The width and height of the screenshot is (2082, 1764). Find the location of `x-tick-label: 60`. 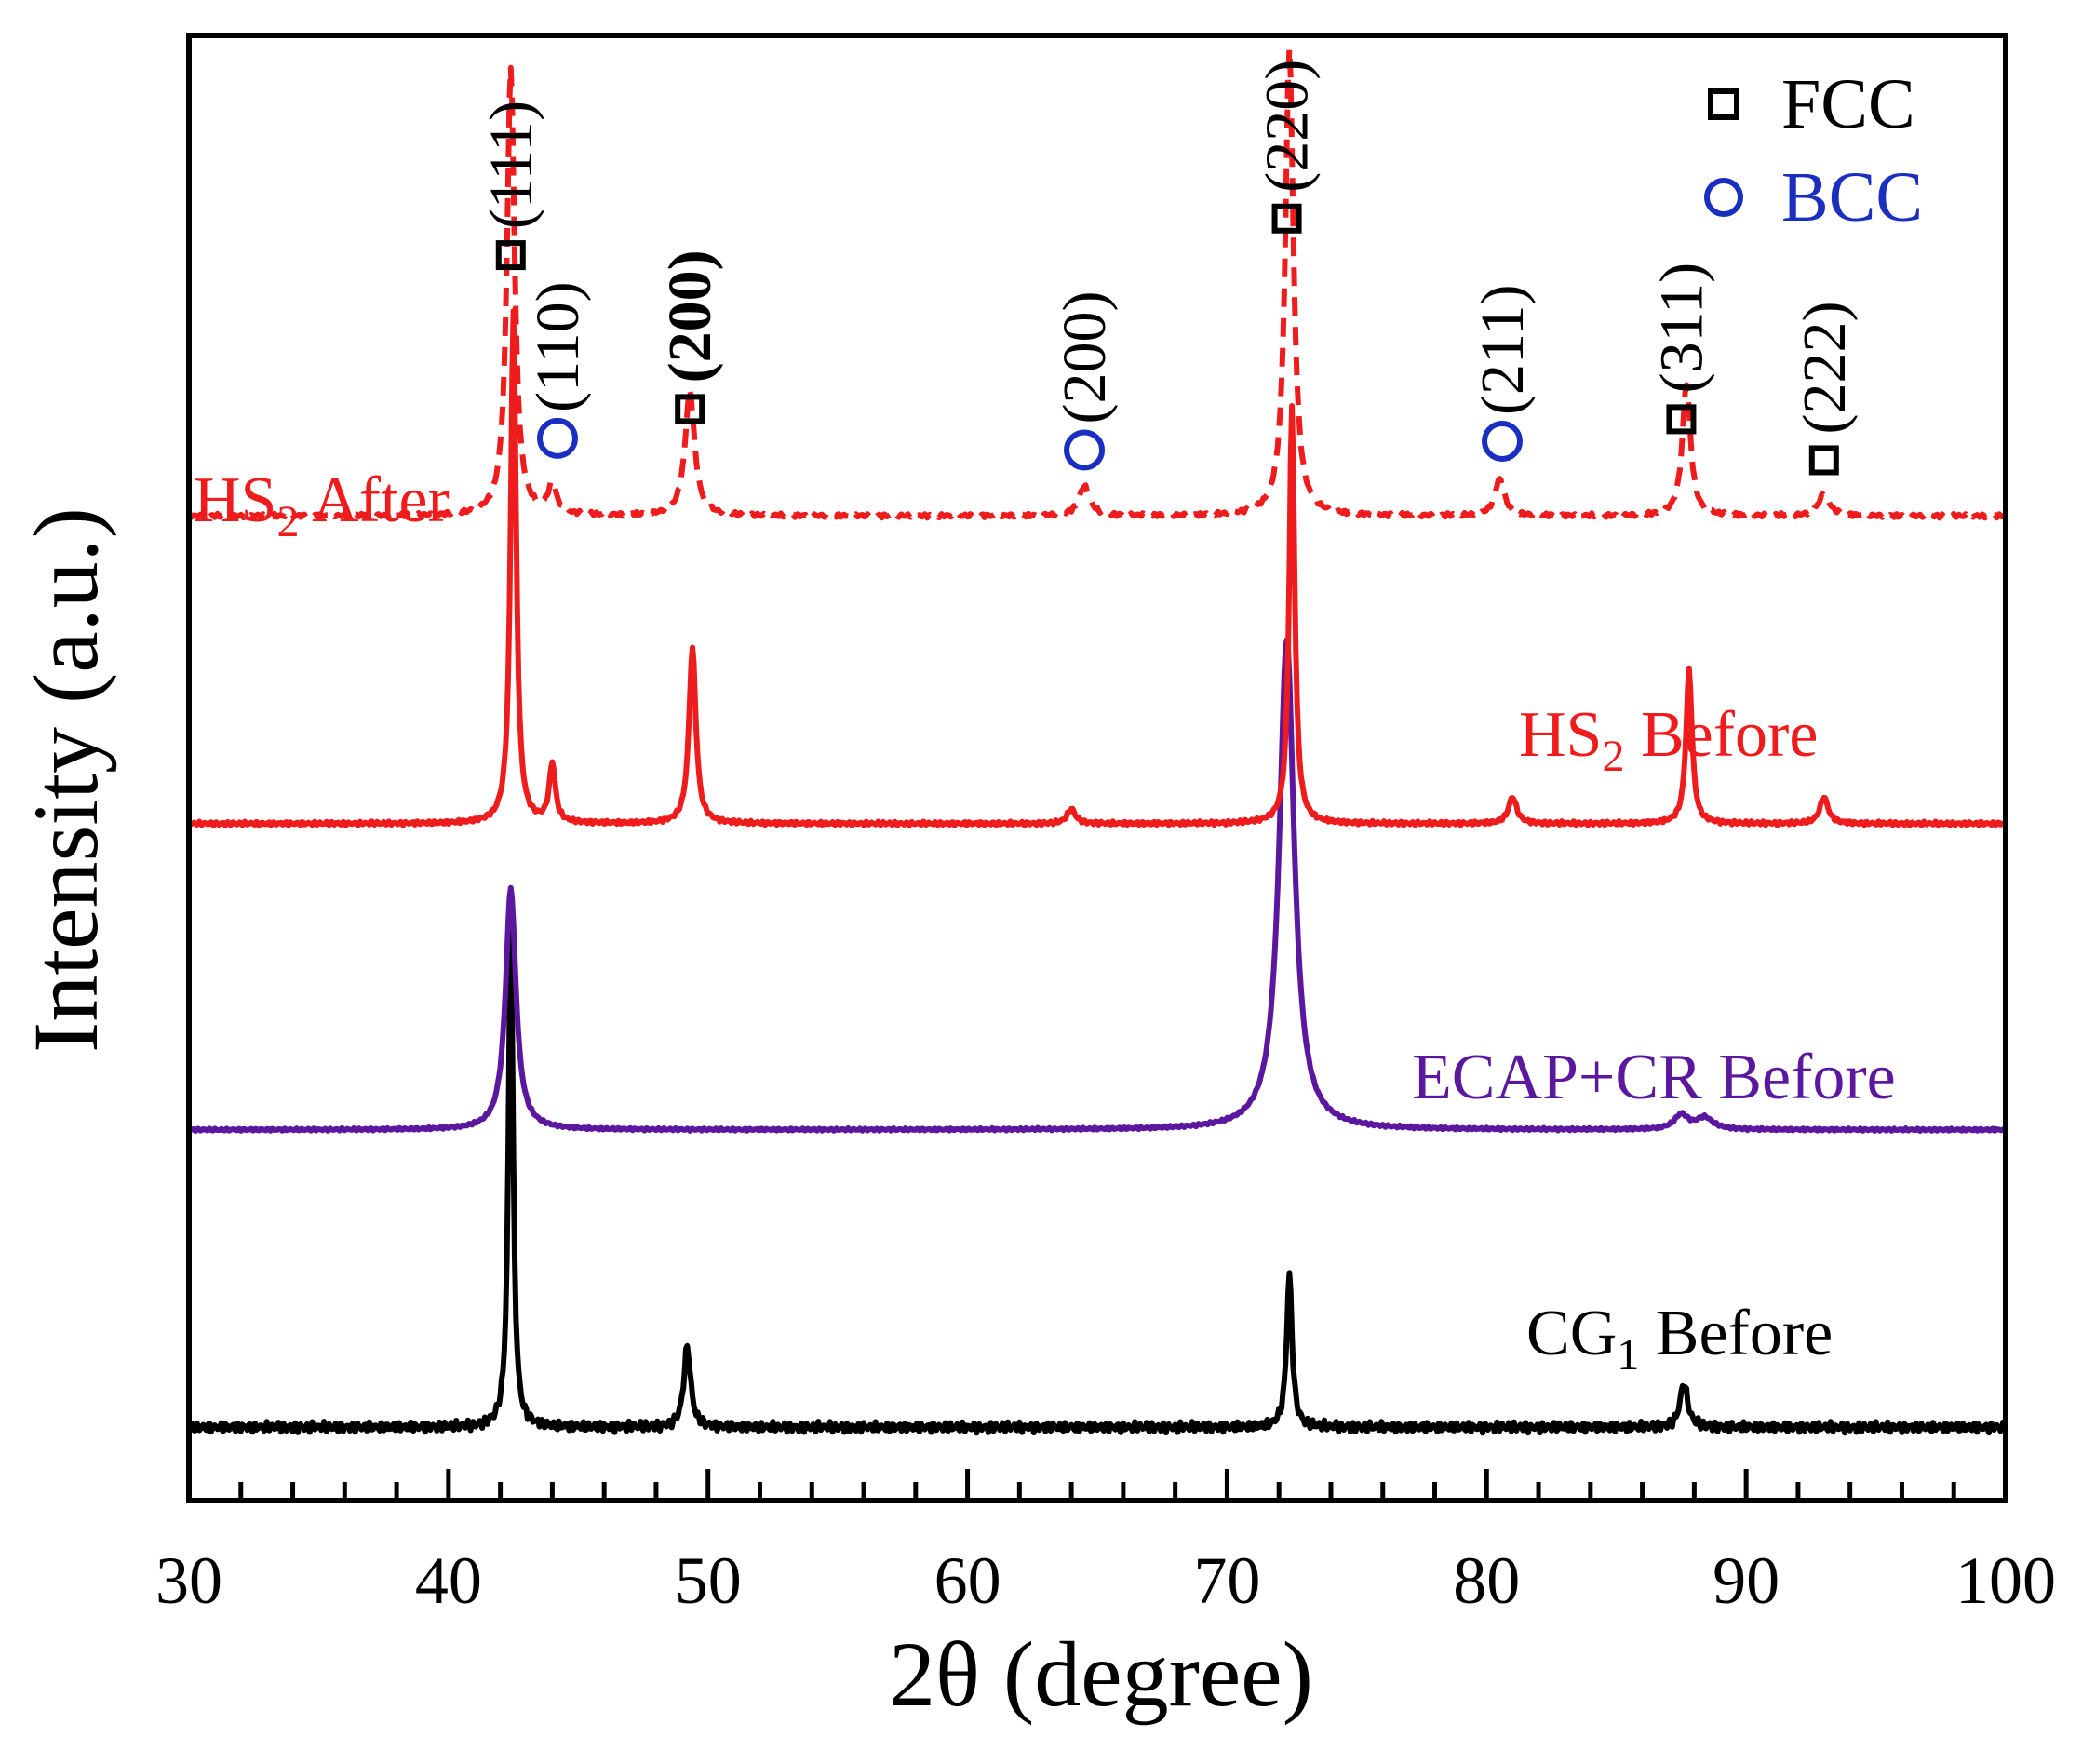

x-tick-label: 60 is located at coordinates (967, 1580).